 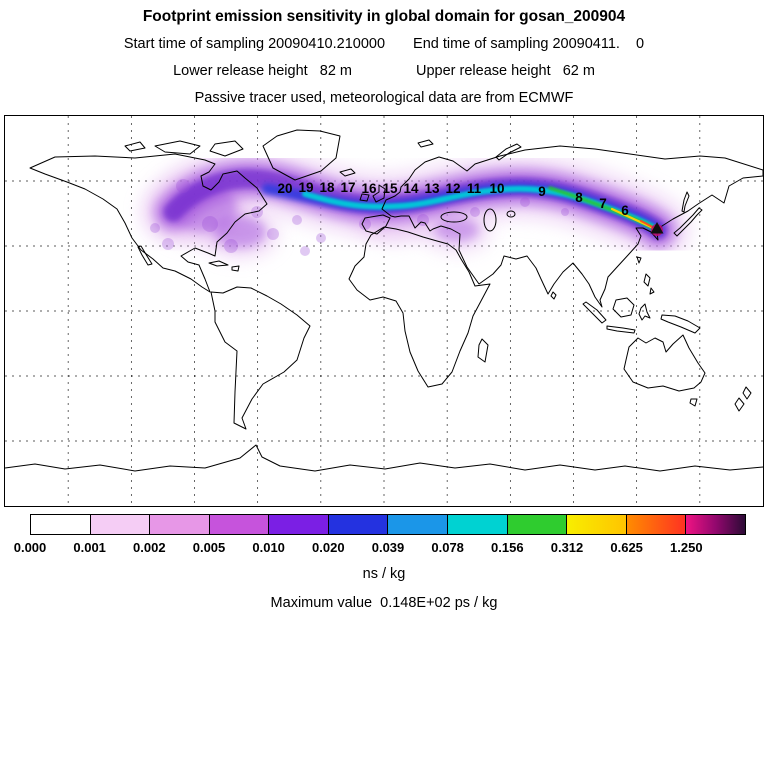 What do you see at coordinates (626, 547) in the screenshot?
I see `colorbar-tick-label: 0.625` at bounding box center [626, 547].